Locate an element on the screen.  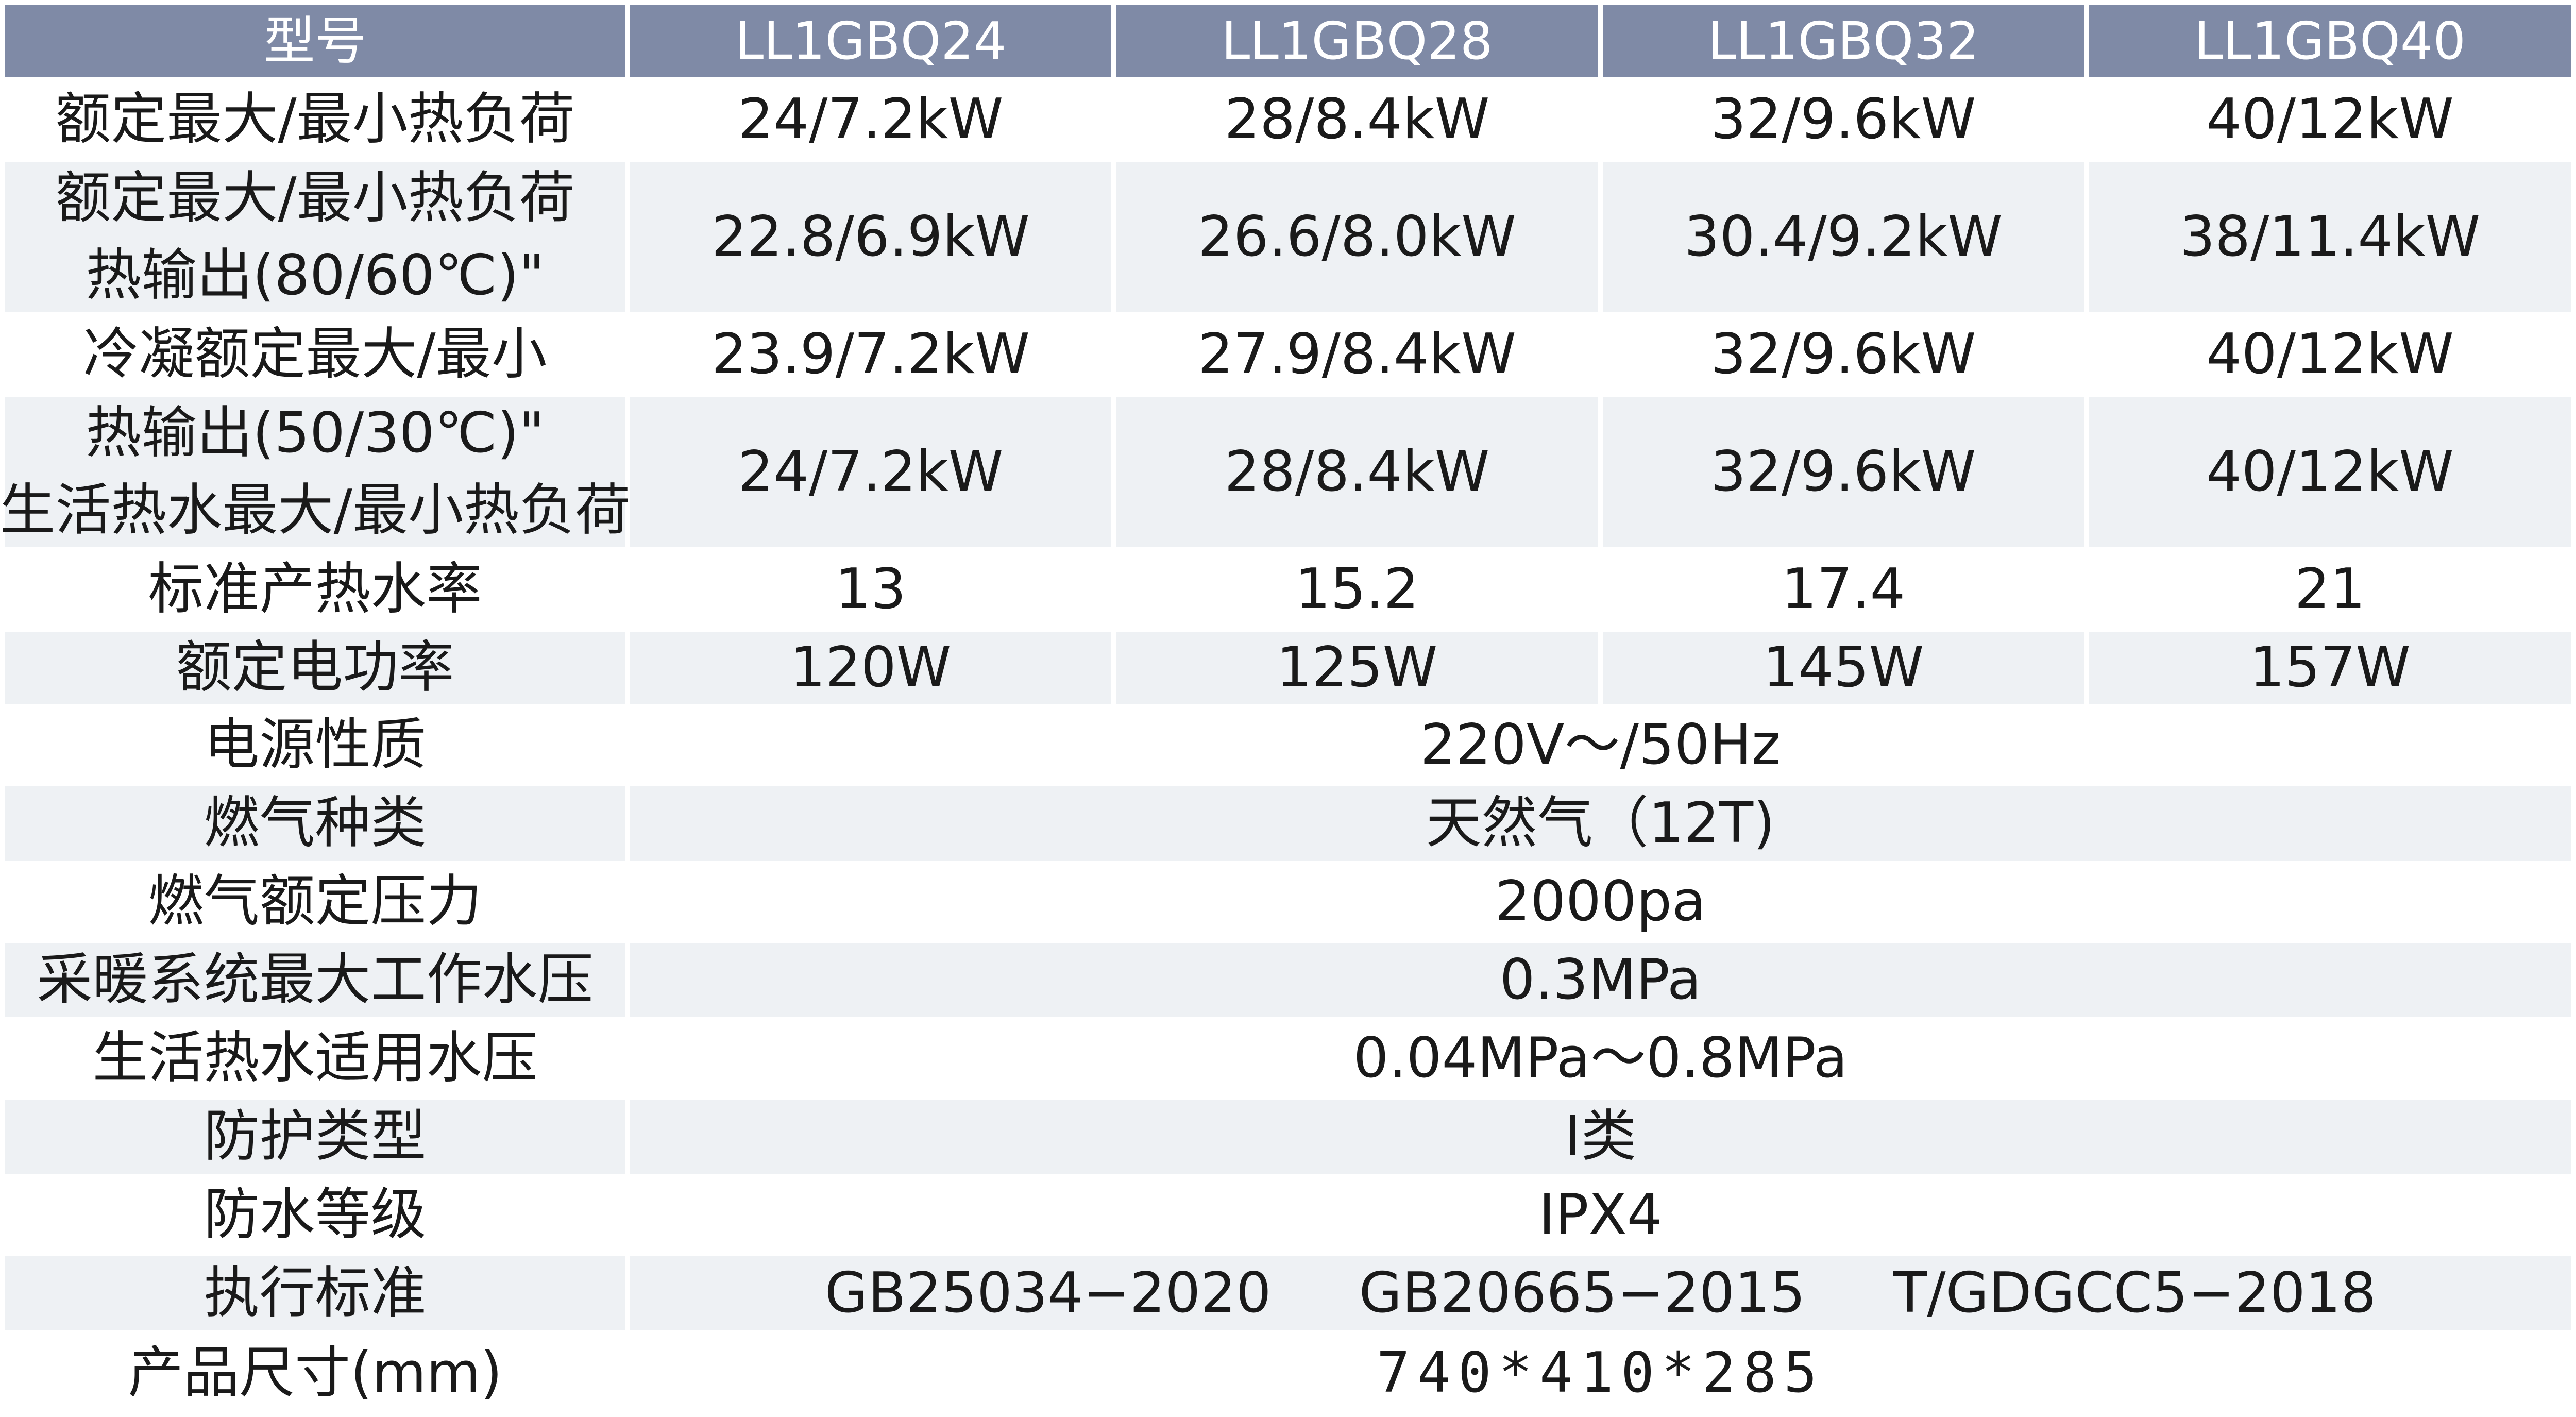
header-model-3-text: LL1GBQ32 is located at coordinates (1843, 41).